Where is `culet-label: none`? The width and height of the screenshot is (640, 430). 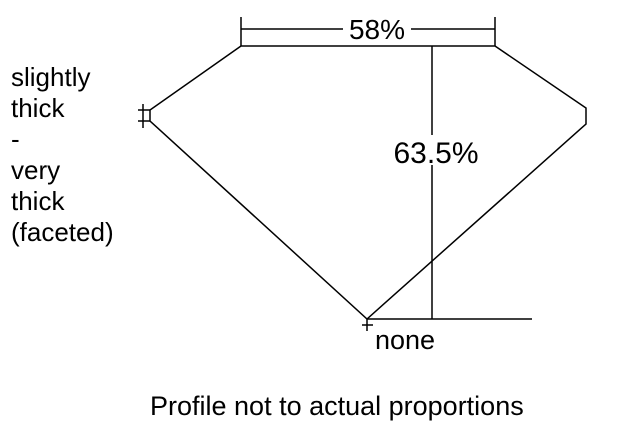
culet-label: none is located at coordinates (405, 340).